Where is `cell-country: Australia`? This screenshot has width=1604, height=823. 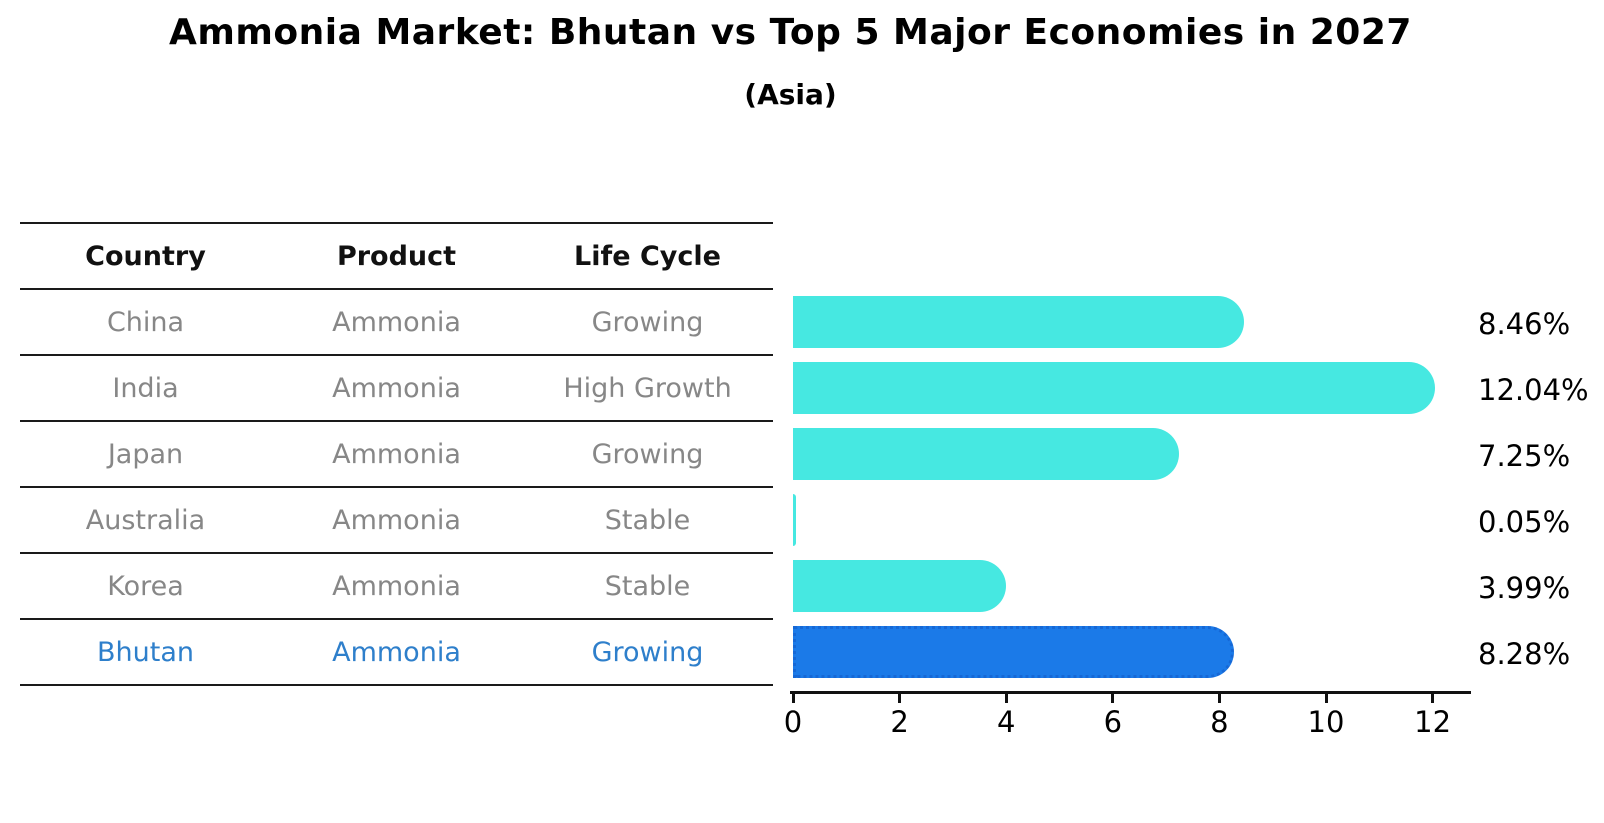 cell-country: Australia is located at coordinates (145, 520).